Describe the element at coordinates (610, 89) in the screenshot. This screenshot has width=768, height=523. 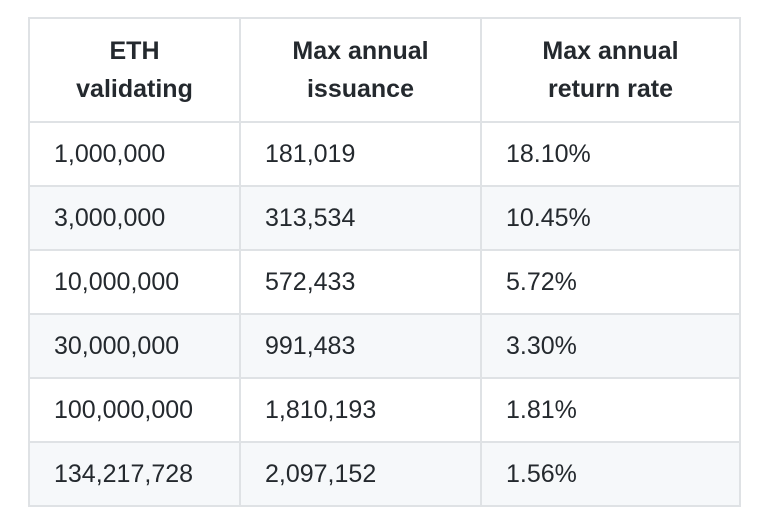
I see `header-line: return rate` at that location.